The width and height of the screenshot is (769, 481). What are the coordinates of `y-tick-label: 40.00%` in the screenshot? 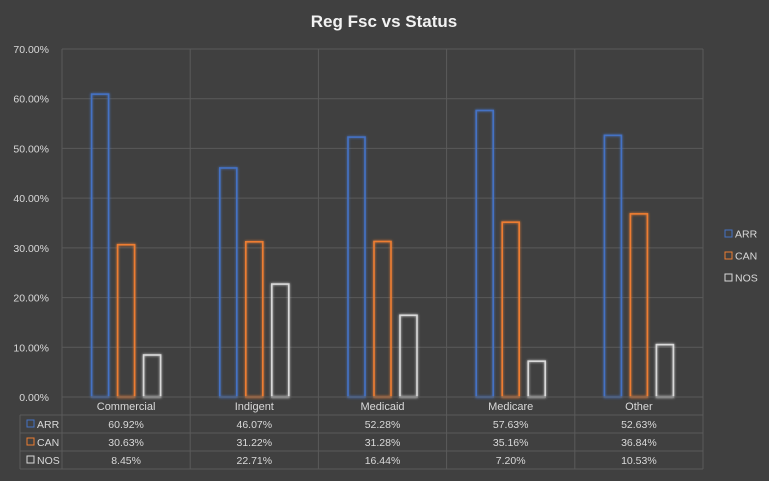 It's located at (31, 199).